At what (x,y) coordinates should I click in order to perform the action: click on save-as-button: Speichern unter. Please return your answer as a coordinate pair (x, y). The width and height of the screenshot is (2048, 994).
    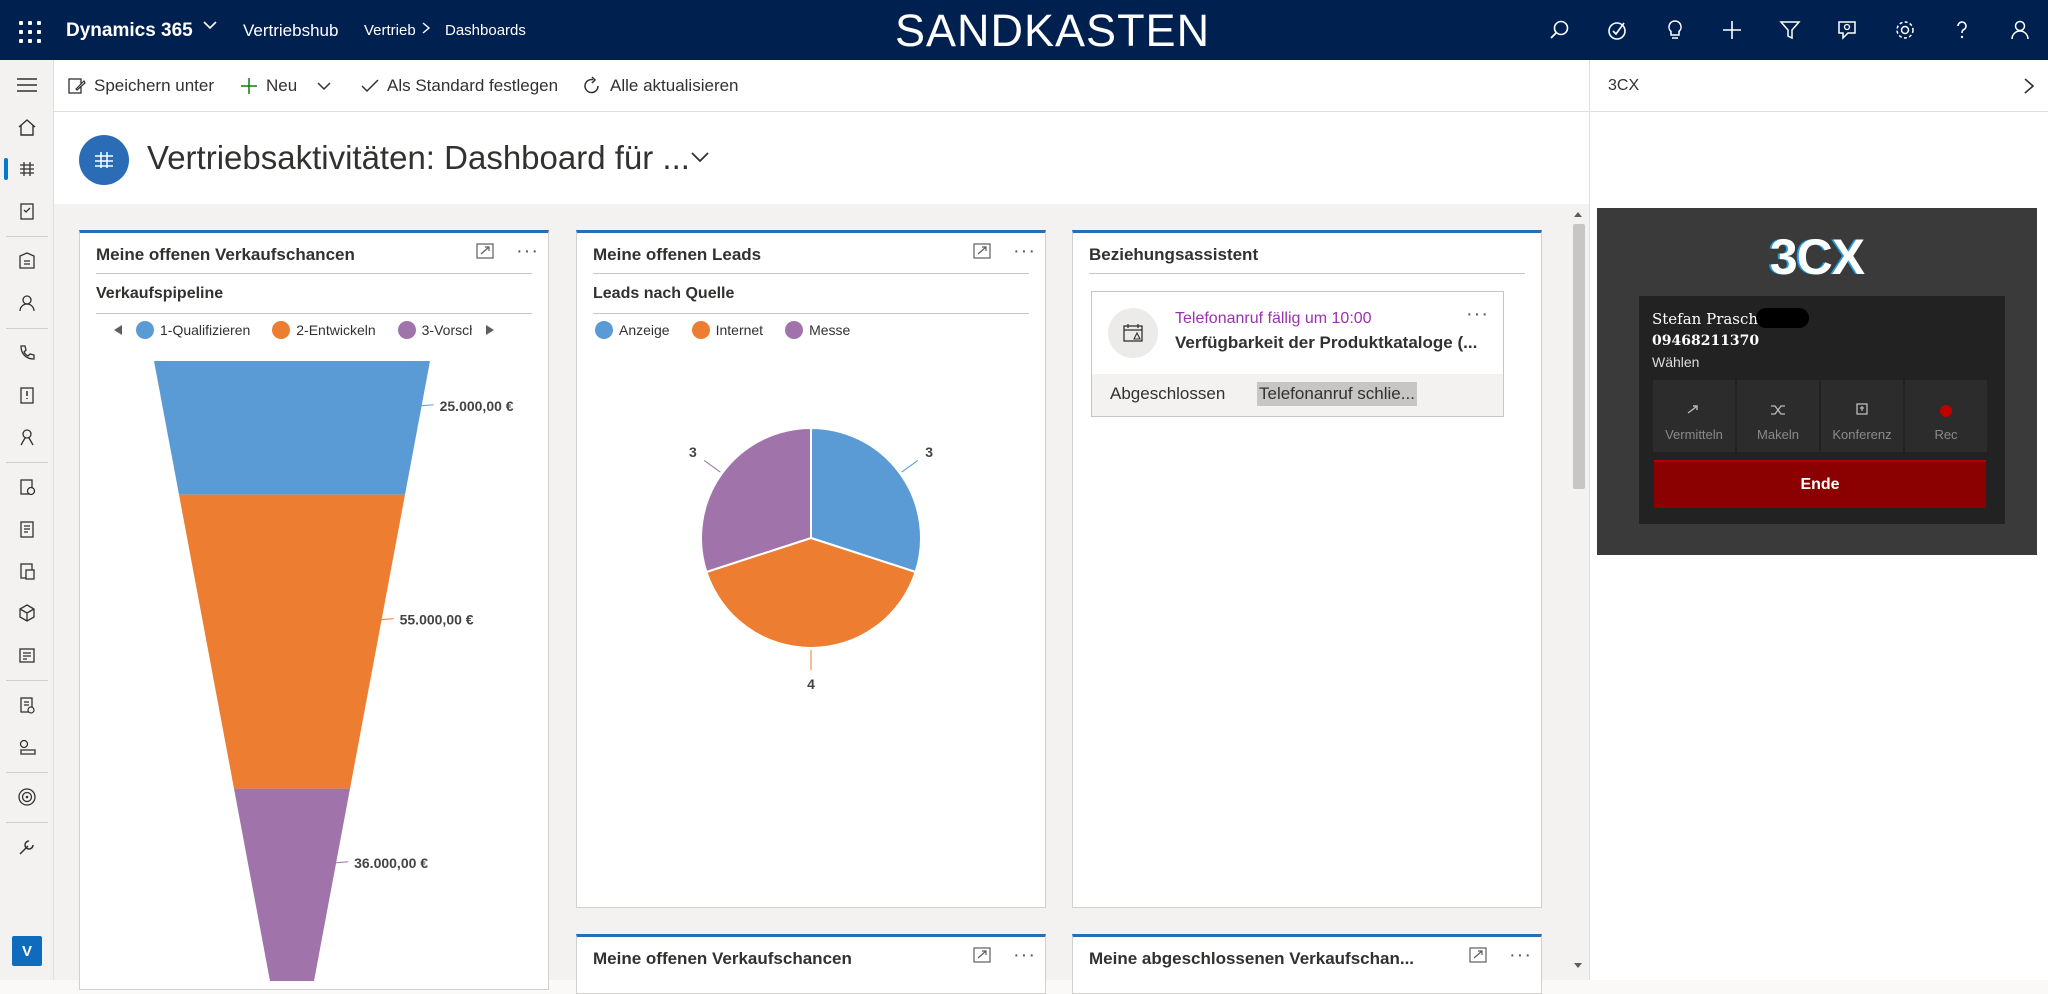
    Looking at the image, I should click on (141, 86).